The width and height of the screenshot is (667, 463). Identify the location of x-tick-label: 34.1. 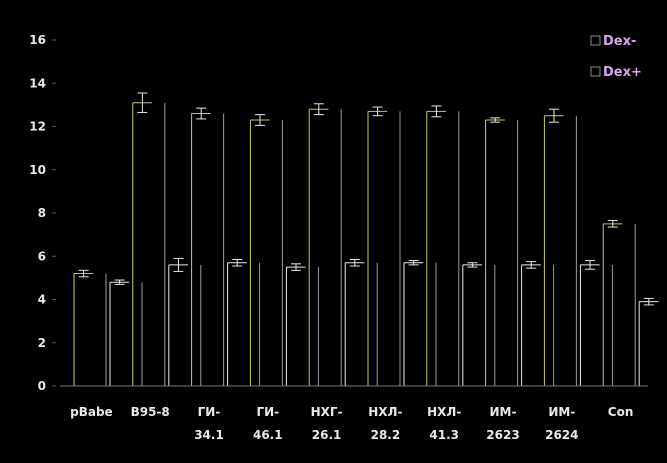
(209, 435).